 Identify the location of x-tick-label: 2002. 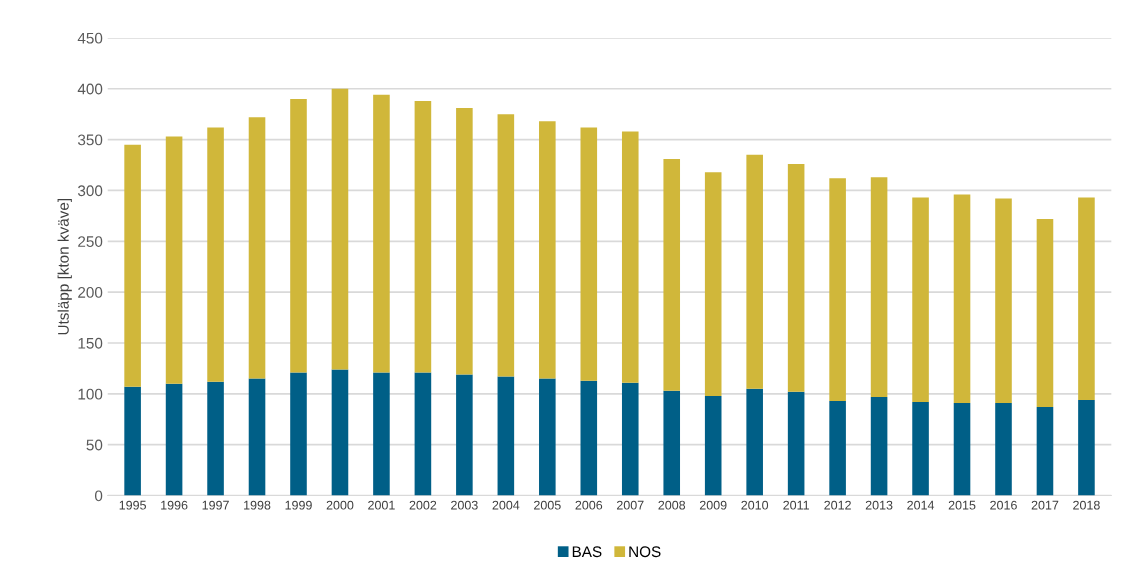
(423, 505).